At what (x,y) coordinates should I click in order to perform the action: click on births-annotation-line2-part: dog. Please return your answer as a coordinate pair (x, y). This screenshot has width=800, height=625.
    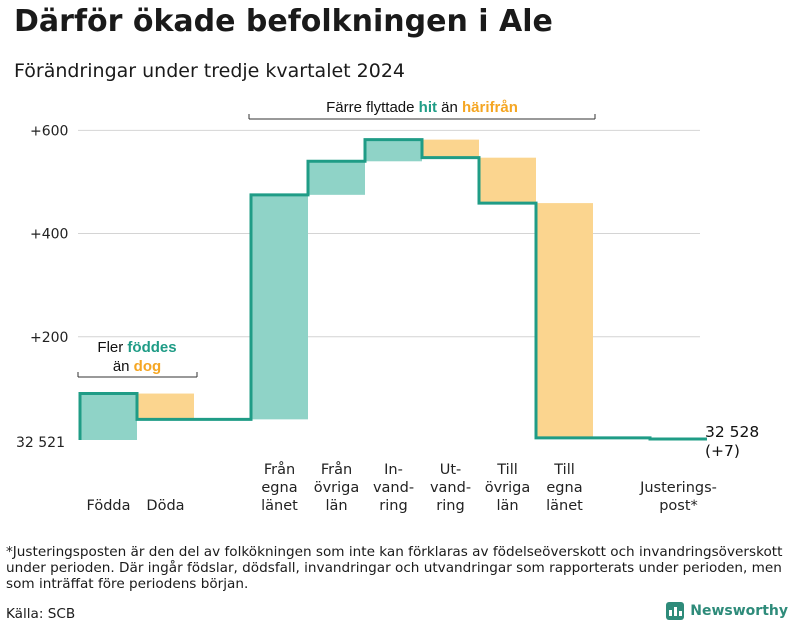
    Looking at the image, I should click on (148, 366).